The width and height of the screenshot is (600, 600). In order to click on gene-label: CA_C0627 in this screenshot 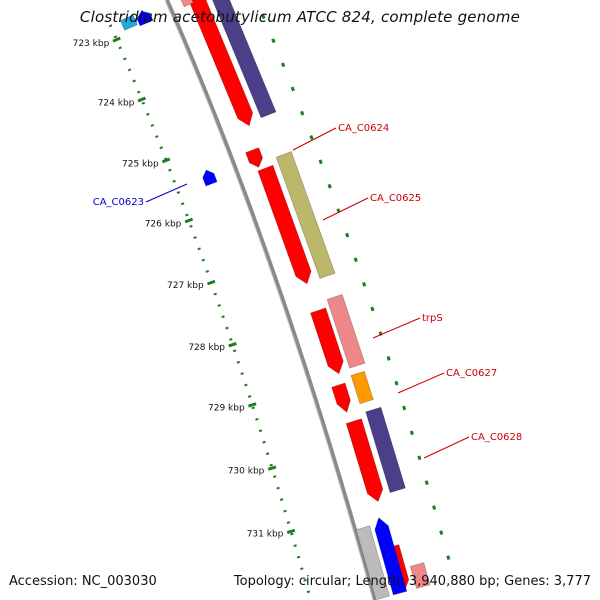, I will do `click(471, 373)`.